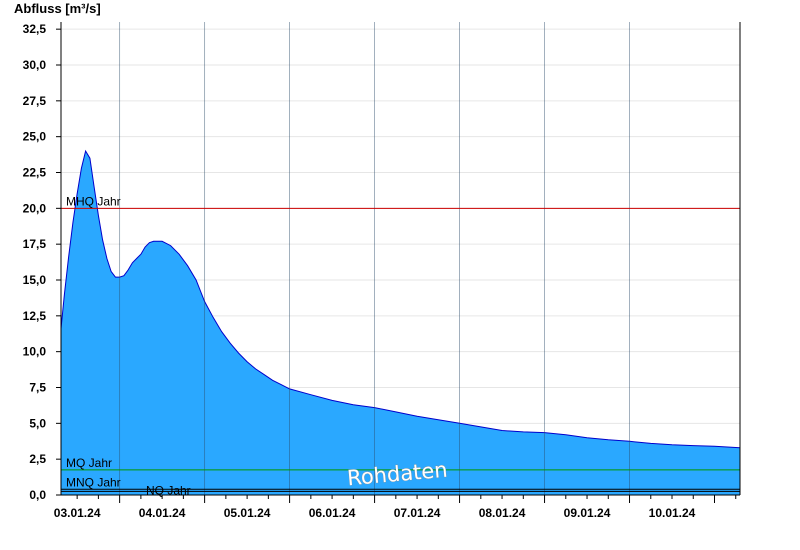 This screenshot has height=550, width=800. I want to click on y-tick-label-8: 20,0, so click(35, 208).